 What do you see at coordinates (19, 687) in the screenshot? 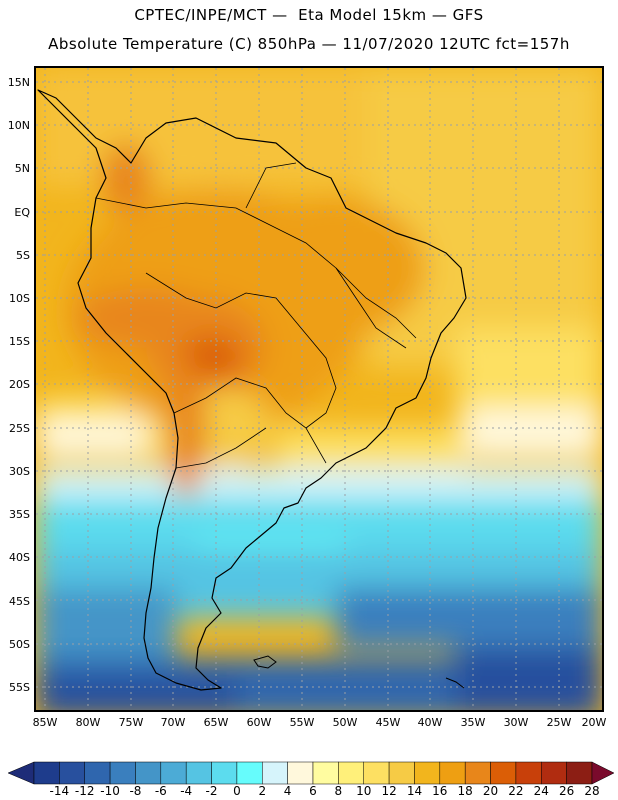
I see `lat-label: 55S` at bounding box center [19, 687].